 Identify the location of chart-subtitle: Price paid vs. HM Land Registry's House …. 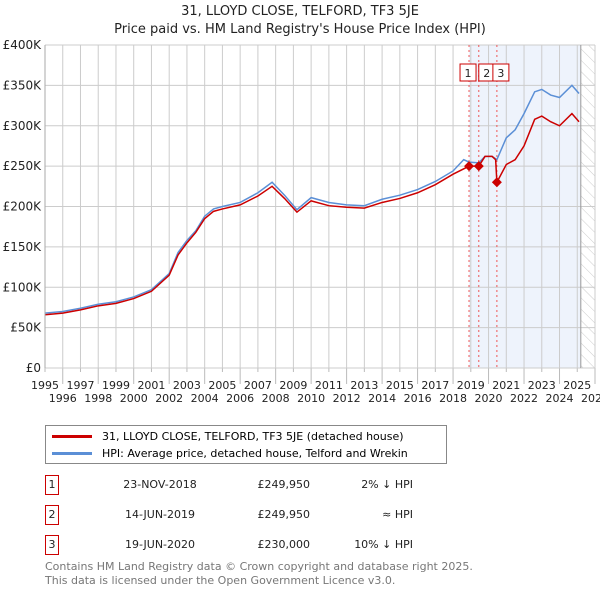
(300, 29).